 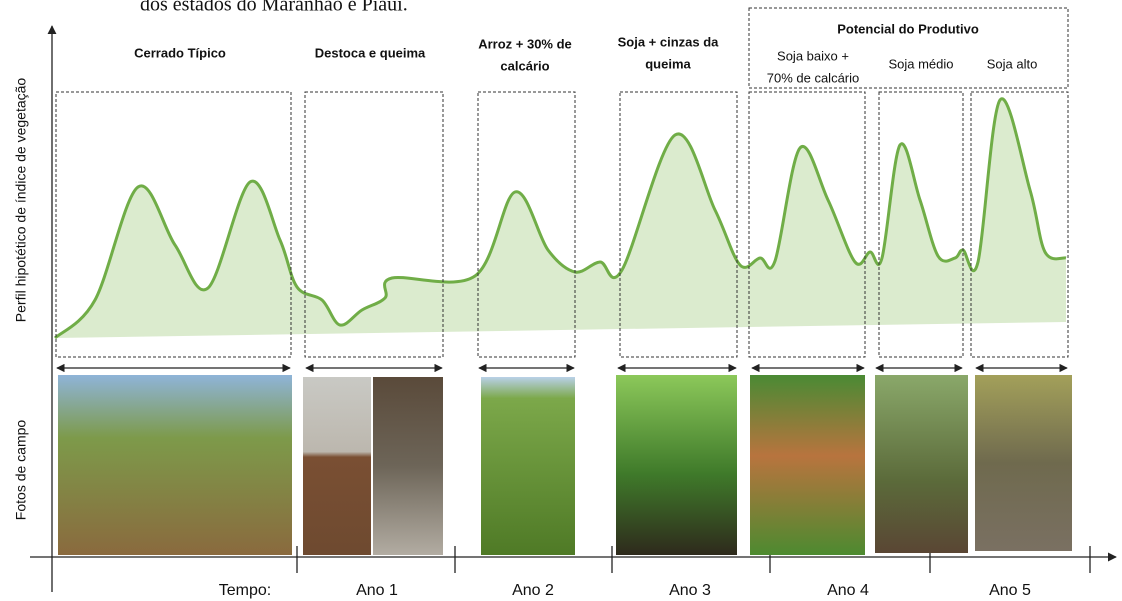 What do you see at coordinates (908, 28) in the screenshot?
I see `group-title: Potencial do Produtivo` at bounding box center [908, 28].